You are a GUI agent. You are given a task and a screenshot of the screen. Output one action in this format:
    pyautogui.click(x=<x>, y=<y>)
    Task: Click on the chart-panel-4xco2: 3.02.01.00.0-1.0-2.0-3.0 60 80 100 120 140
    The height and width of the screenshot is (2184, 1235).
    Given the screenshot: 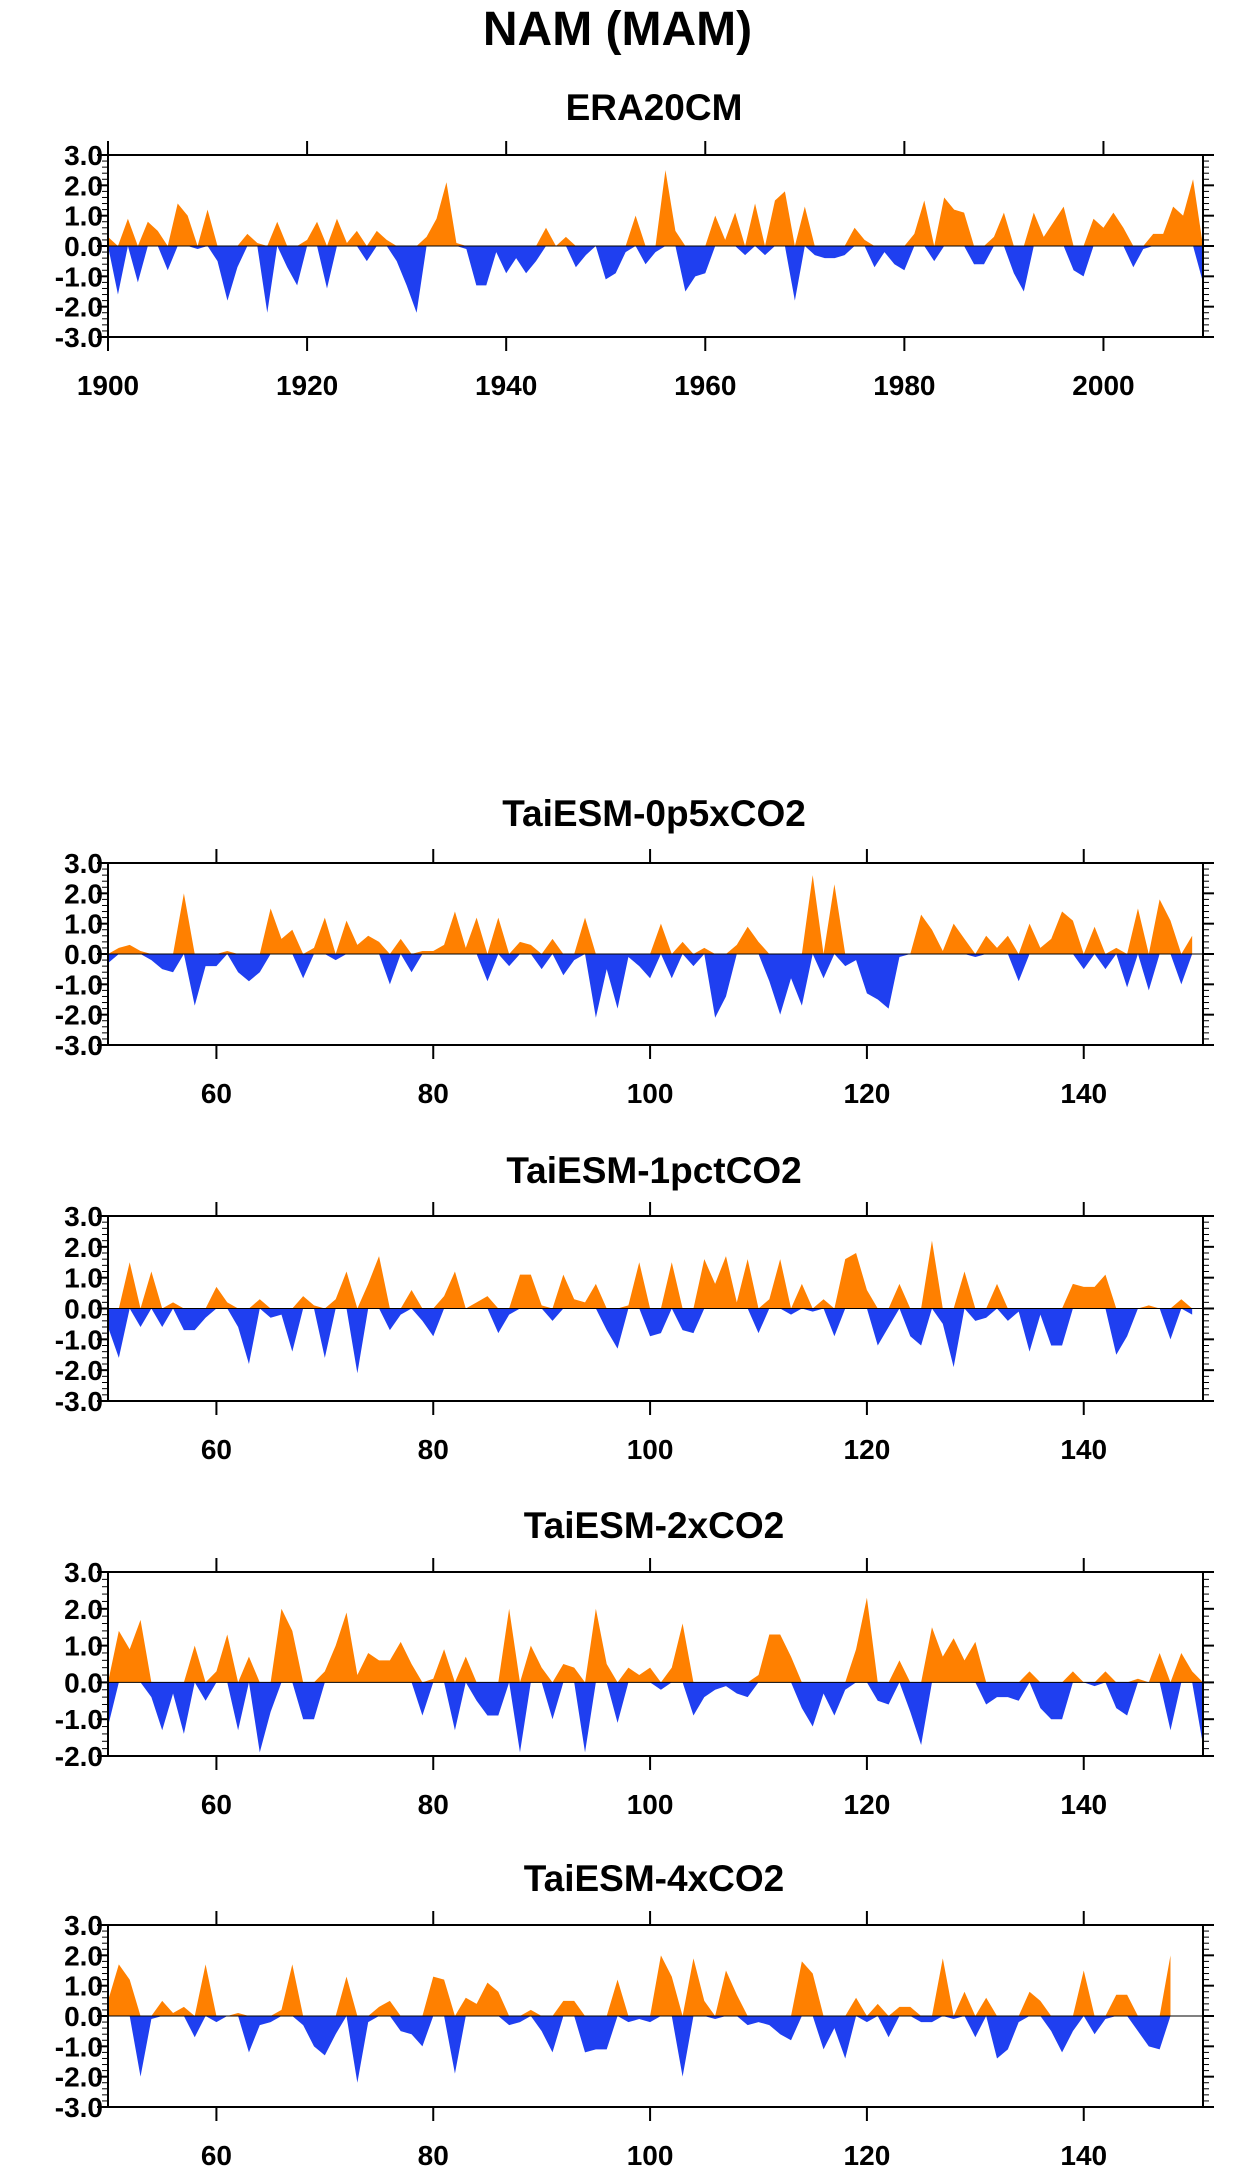 What is the action you would take?
    pyautogui.click(x=634, y=2040)
    